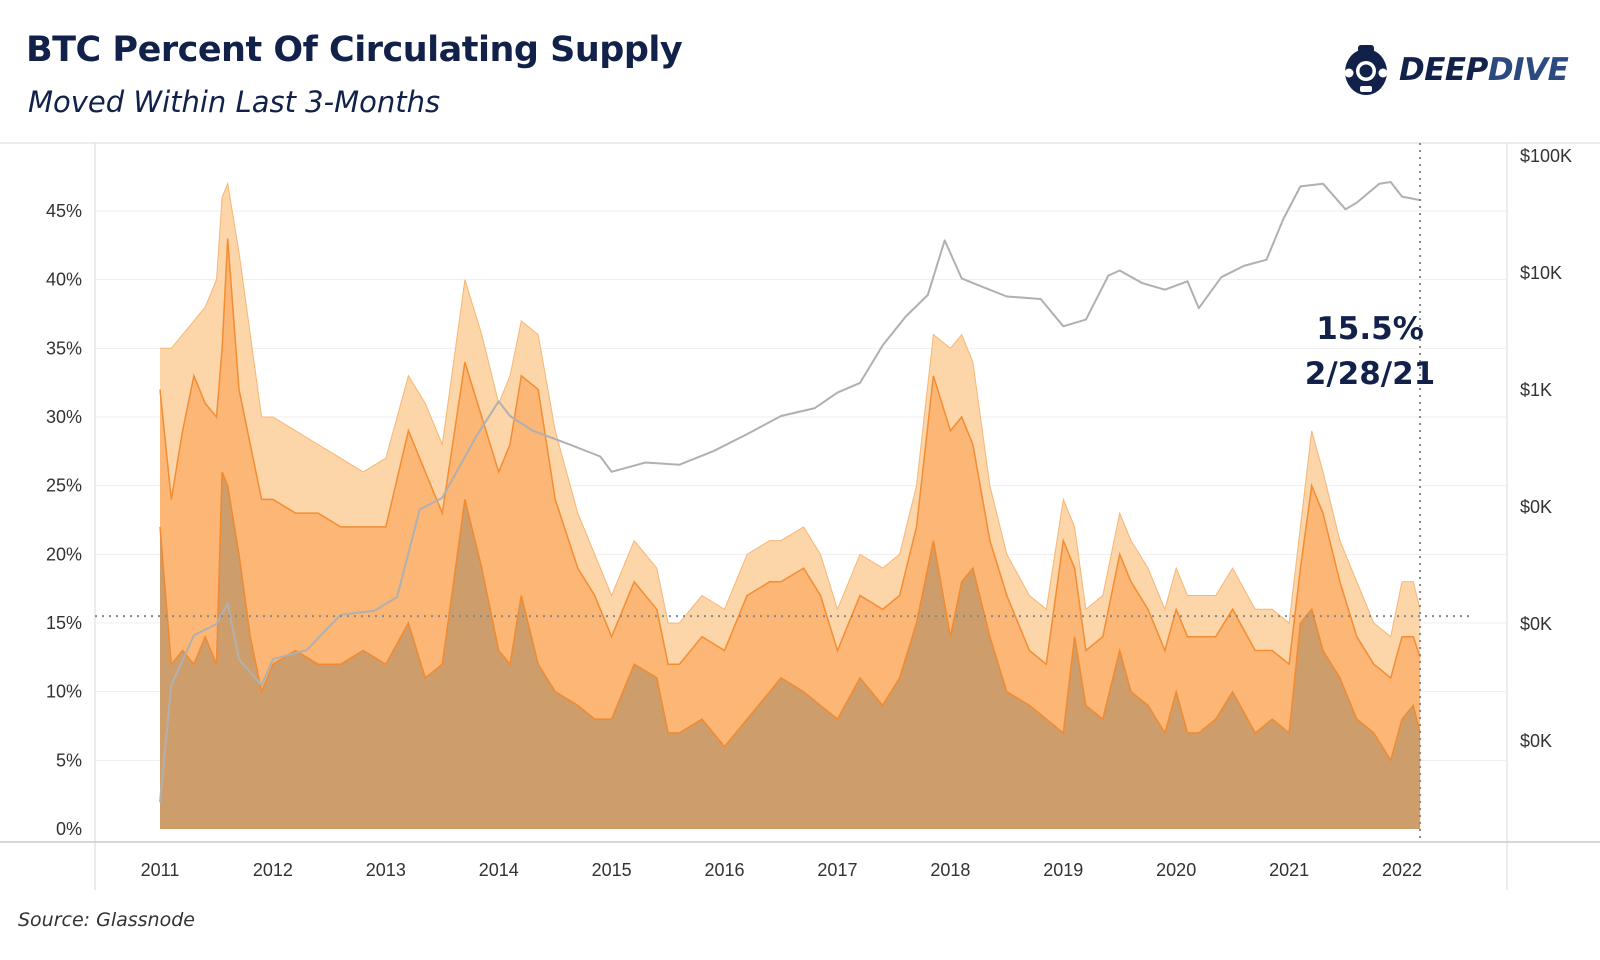  I want to click on x-tick-label: 2017, so click(837, 870).